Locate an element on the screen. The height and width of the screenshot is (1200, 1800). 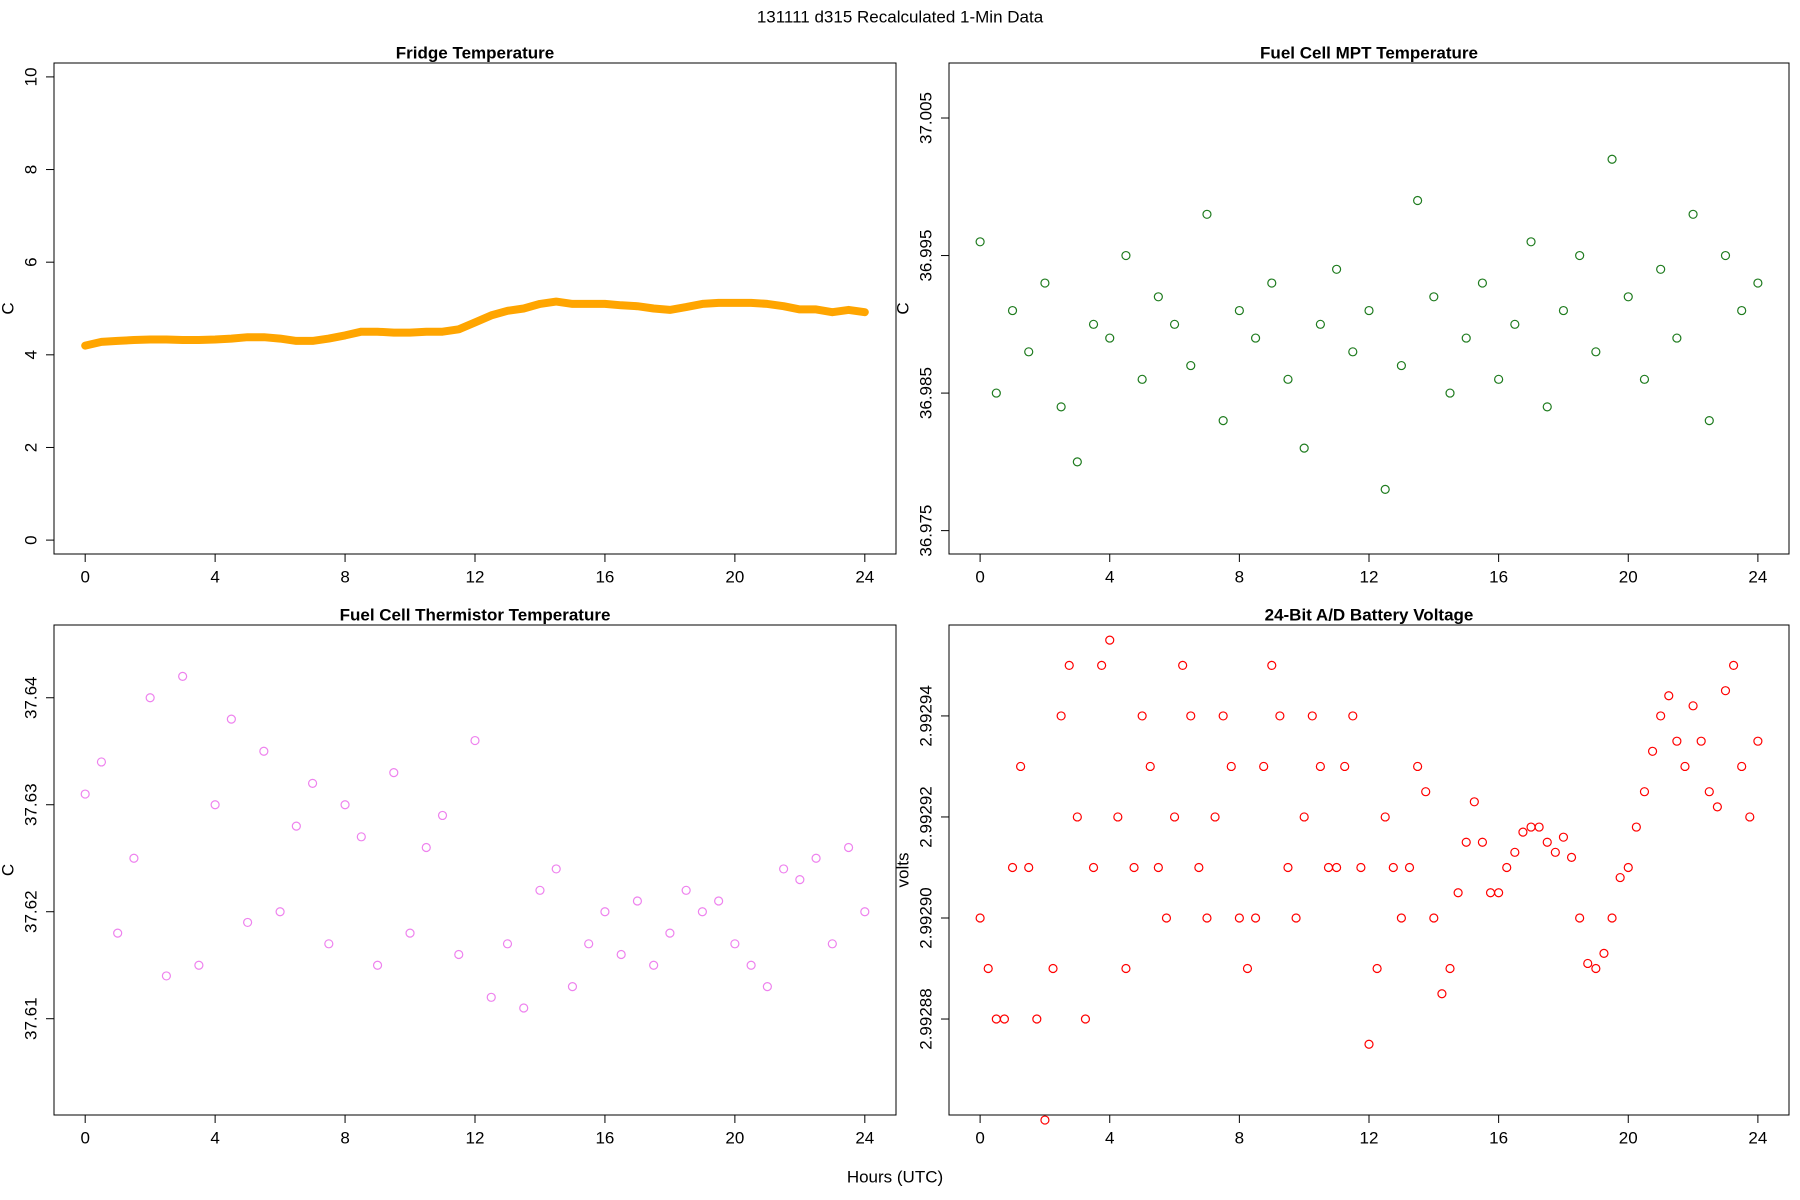
y-tick-label: 10 is located at coordinates (30, 76).